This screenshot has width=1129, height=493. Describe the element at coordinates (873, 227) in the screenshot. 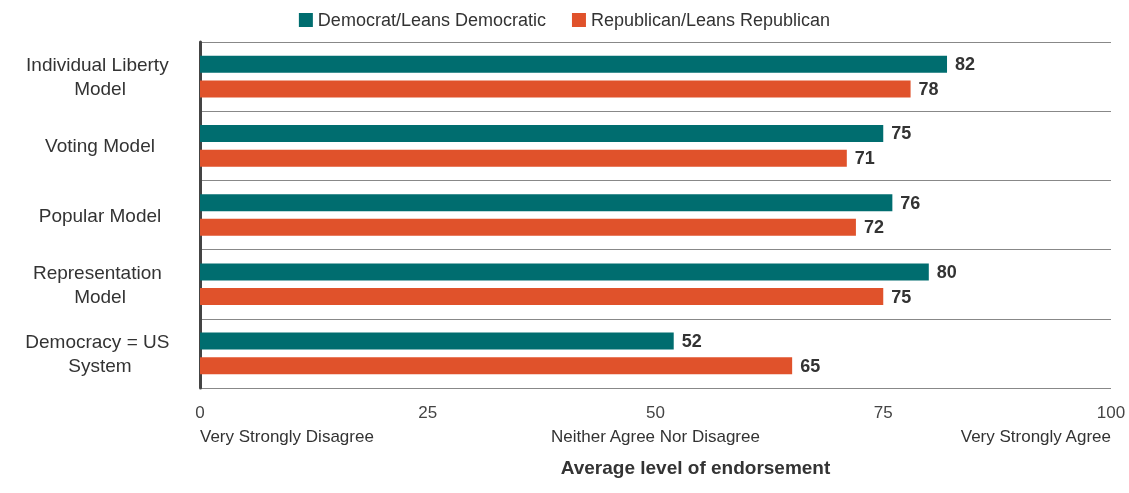

I see `data-label: 72` at that location.